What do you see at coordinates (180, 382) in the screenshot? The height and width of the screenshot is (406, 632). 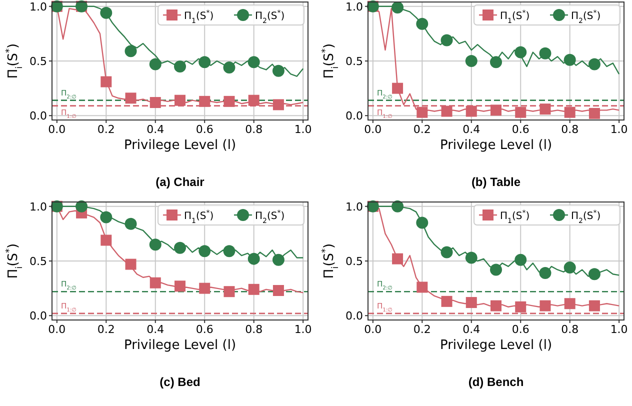 I see `text: (c) Bed` at bounding box center [180, 382].